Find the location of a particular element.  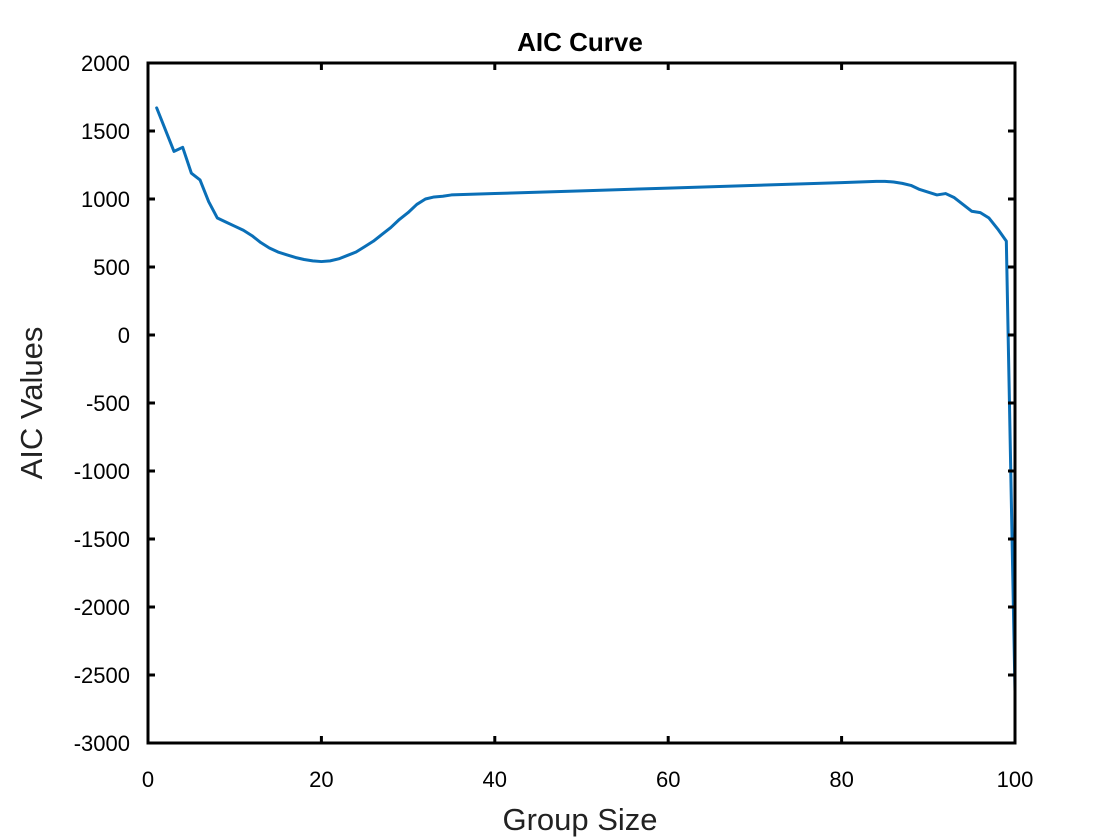

y-tick-label: 500 is located at coordinates (111, 267).